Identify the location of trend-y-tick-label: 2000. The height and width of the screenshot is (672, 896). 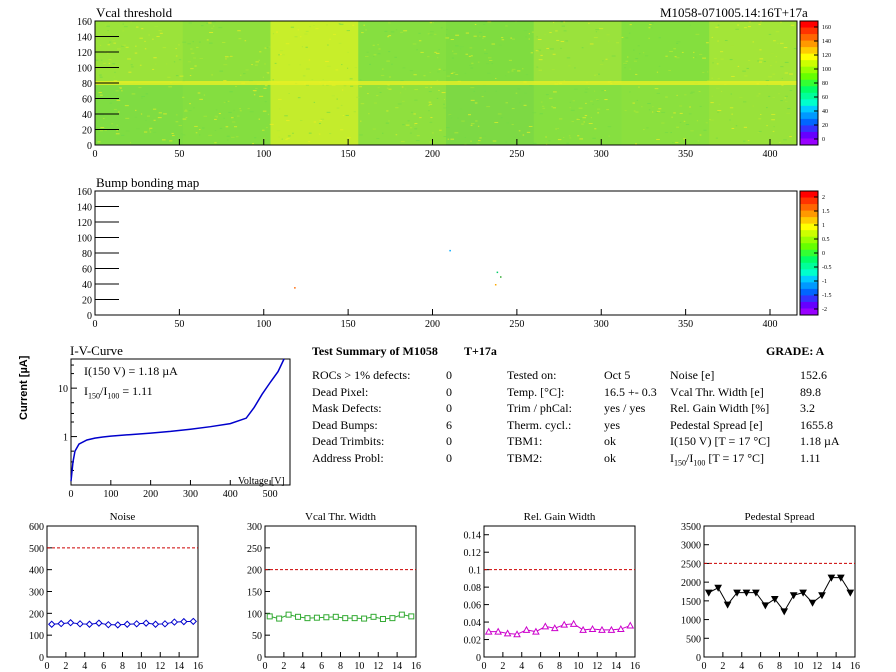
(691, 583).